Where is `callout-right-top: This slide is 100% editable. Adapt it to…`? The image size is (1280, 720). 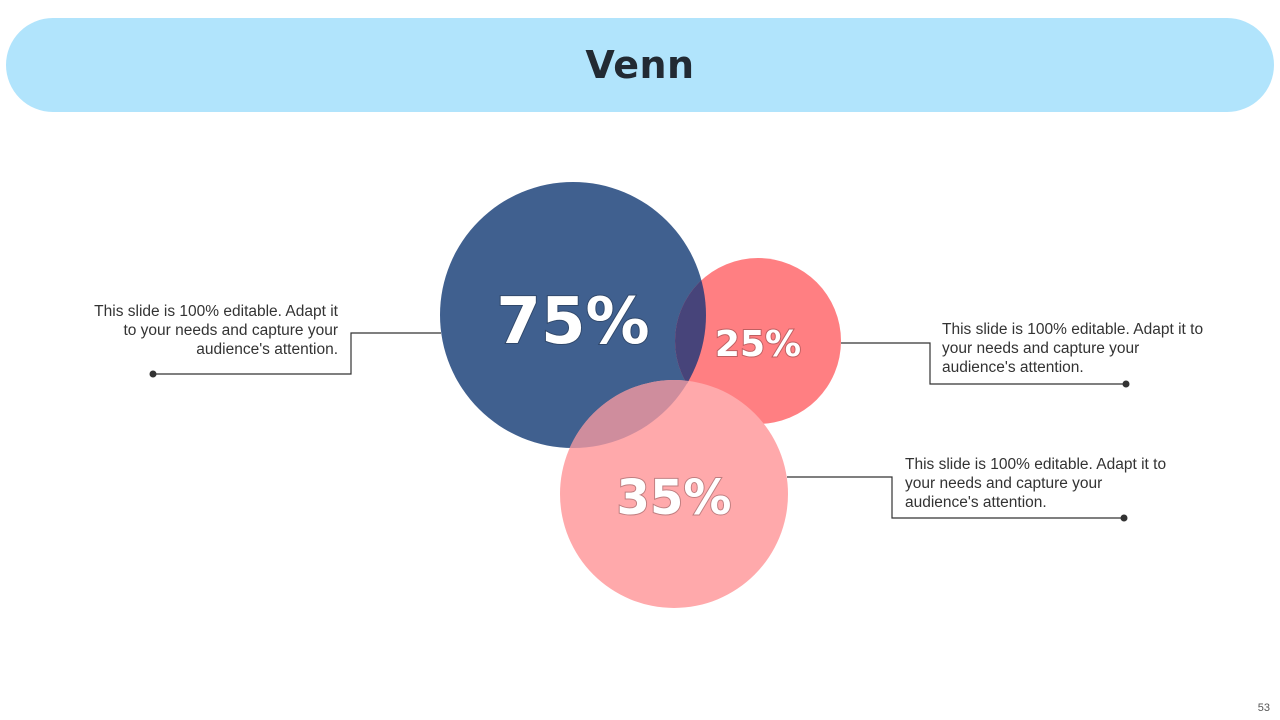
callout-right-top: This slide is 100% editable. Adapt it to… is located at coordinates (1073, 348).